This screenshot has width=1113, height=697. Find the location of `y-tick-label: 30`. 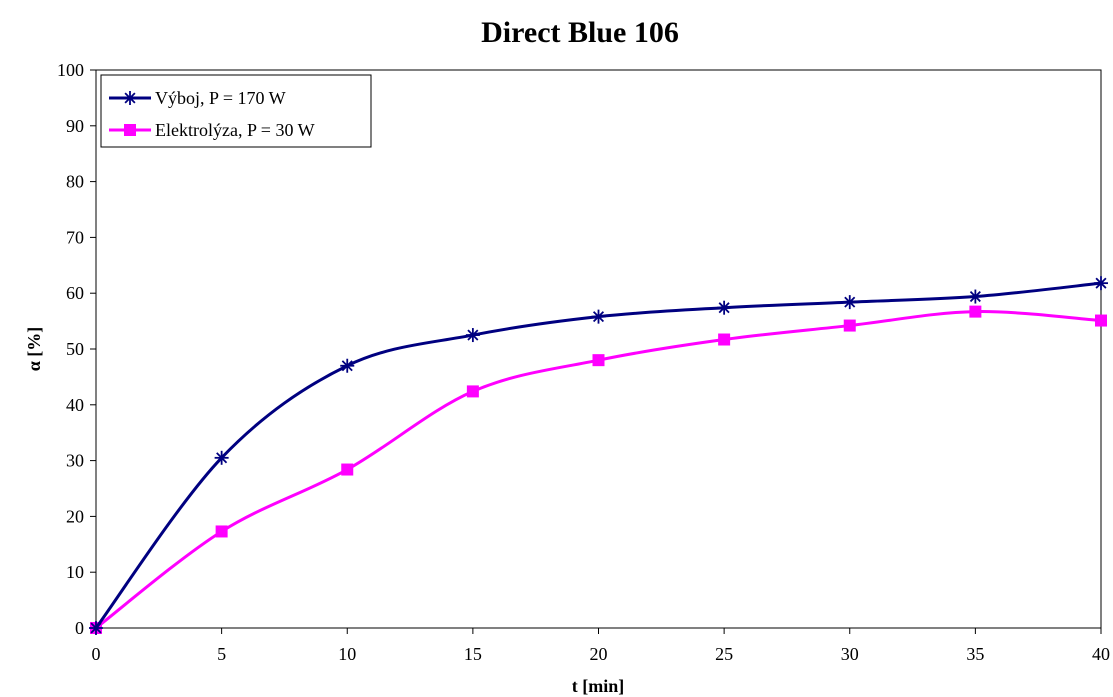

y-tick-label: 30 is located at coordinates (75, 461).